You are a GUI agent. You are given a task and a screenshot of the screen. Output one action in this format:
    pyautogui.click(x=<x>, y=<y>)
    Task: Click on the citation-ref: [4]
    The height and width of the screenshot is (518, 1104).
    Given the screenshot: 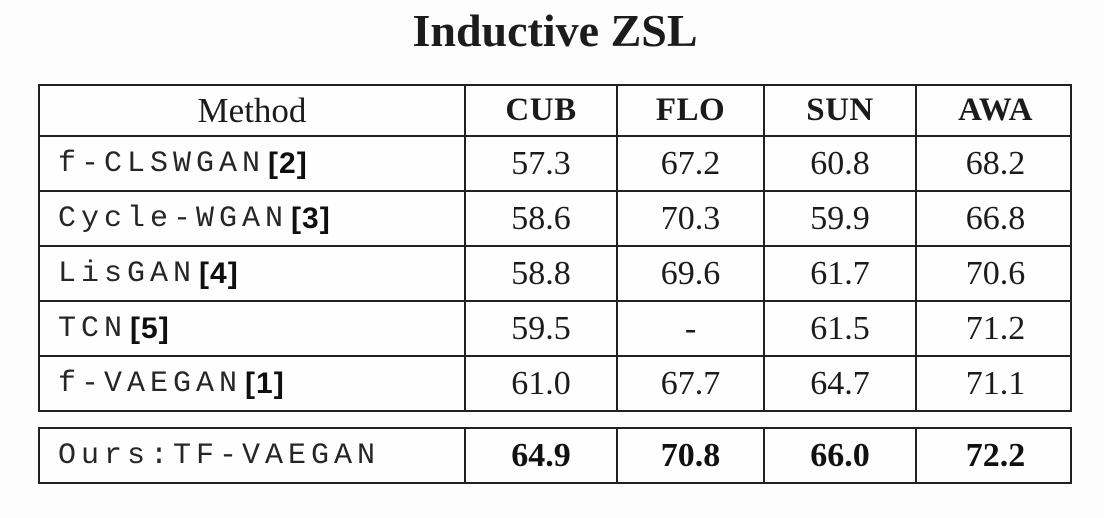 What is the action you would take?
    pyautogui.click(x=219, y=273)
    